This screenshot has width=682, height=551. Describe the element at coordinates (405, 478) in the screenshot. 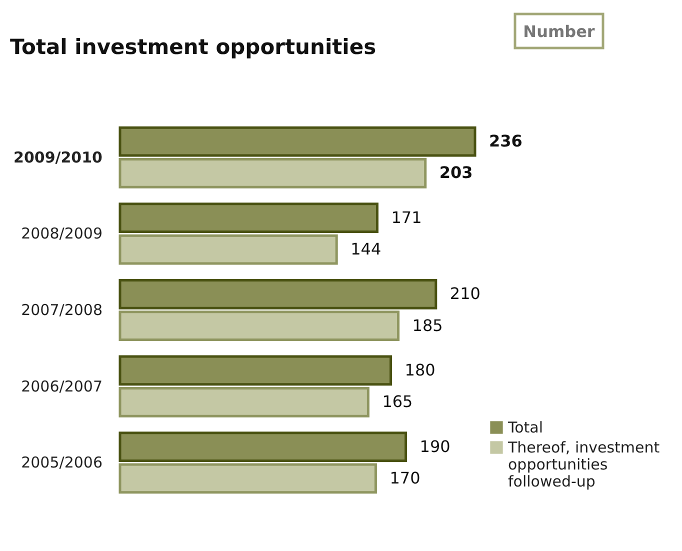

I see `data-label: 170` at that location.